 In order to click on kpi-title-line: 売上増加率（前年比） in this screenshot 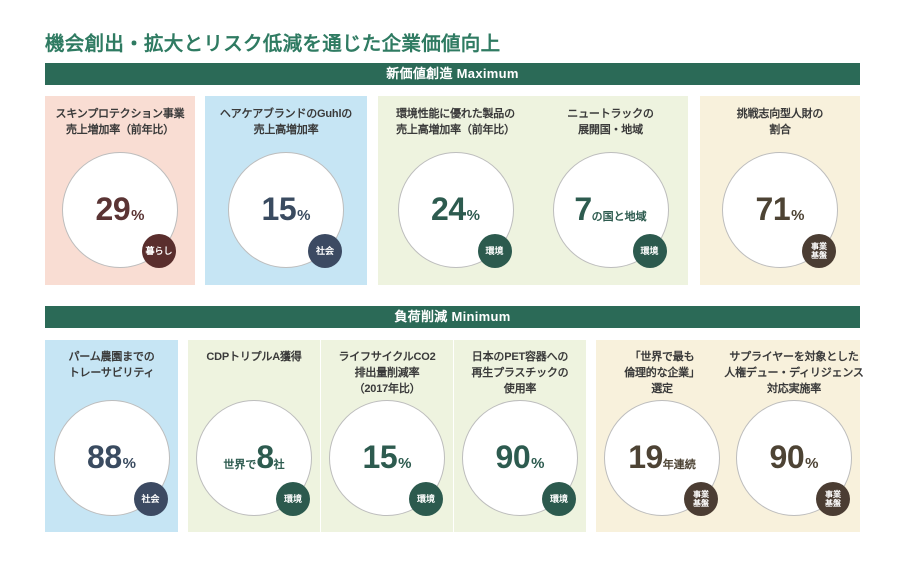, I will do `click(120, 130)`.